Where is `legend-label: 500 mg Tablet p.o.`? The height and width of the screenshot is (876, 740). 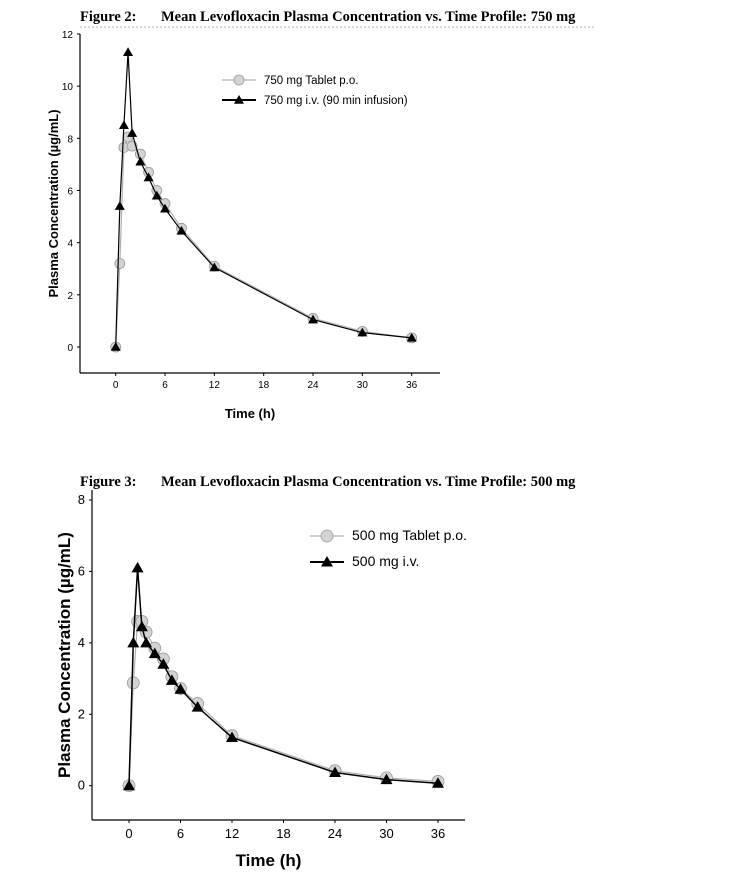
legend-label: 500 mg Tablet p.o. is located at coordinates (409, 535).